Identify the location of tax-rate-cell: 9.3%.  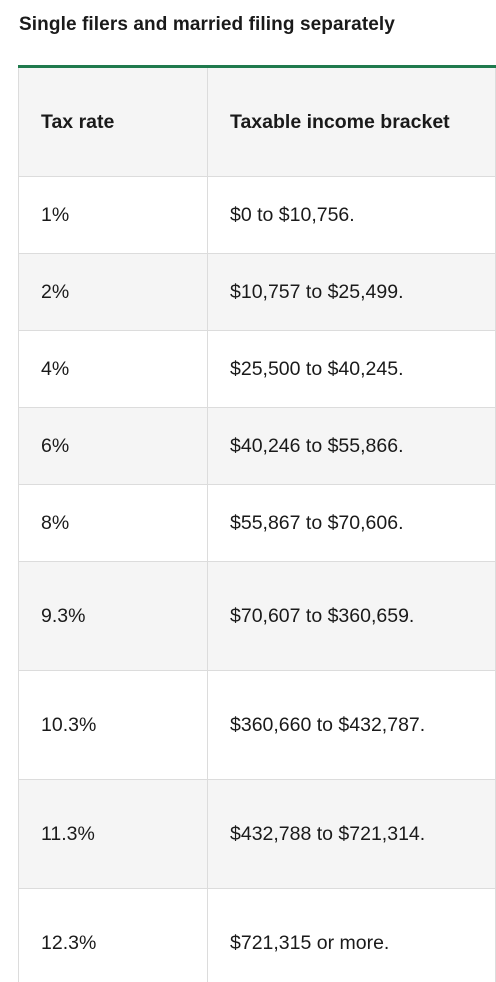
(113, 616).